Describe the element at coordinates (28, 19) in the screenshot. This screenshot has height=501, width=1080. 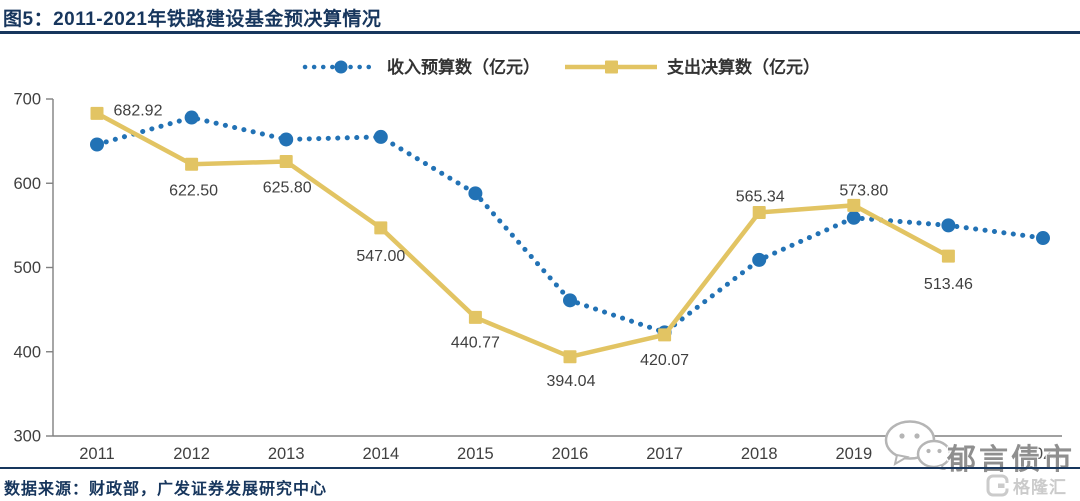
I see `figure-number: 图5：` at that location.